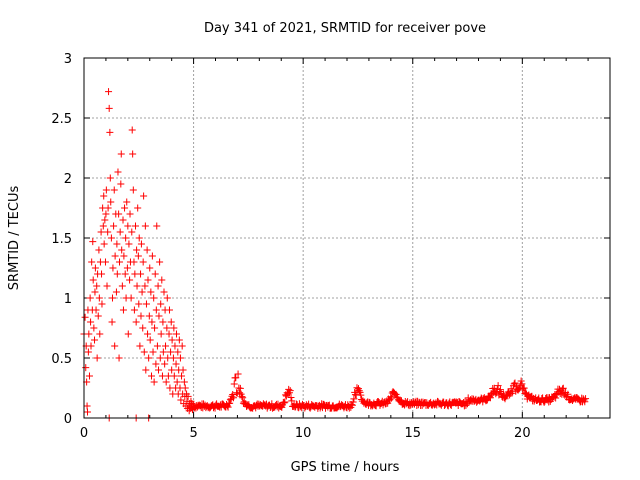 This screenshot has width=640, height=480. What do you see at coordinates (412, 433) in the screenshot?
I see `x-tick-label: 15` at bounding box center [412, 433].